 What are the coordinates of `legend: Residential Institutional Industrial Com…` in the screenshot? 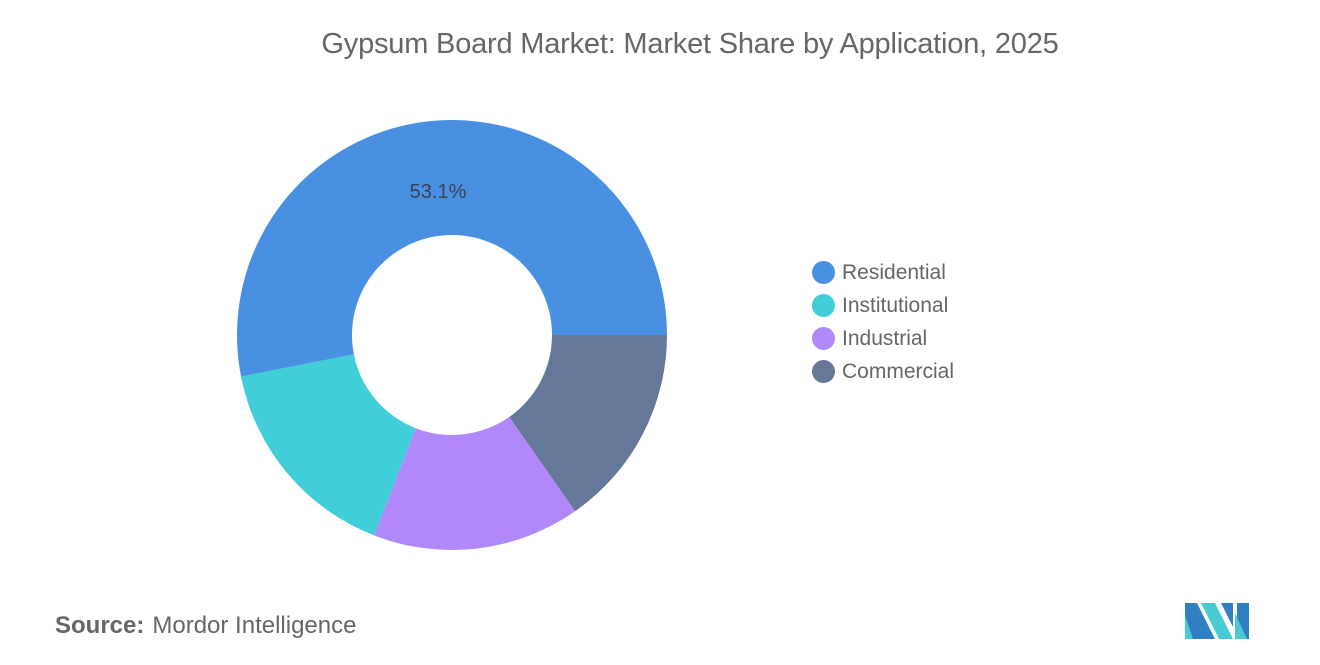 It's located at (883, 322).